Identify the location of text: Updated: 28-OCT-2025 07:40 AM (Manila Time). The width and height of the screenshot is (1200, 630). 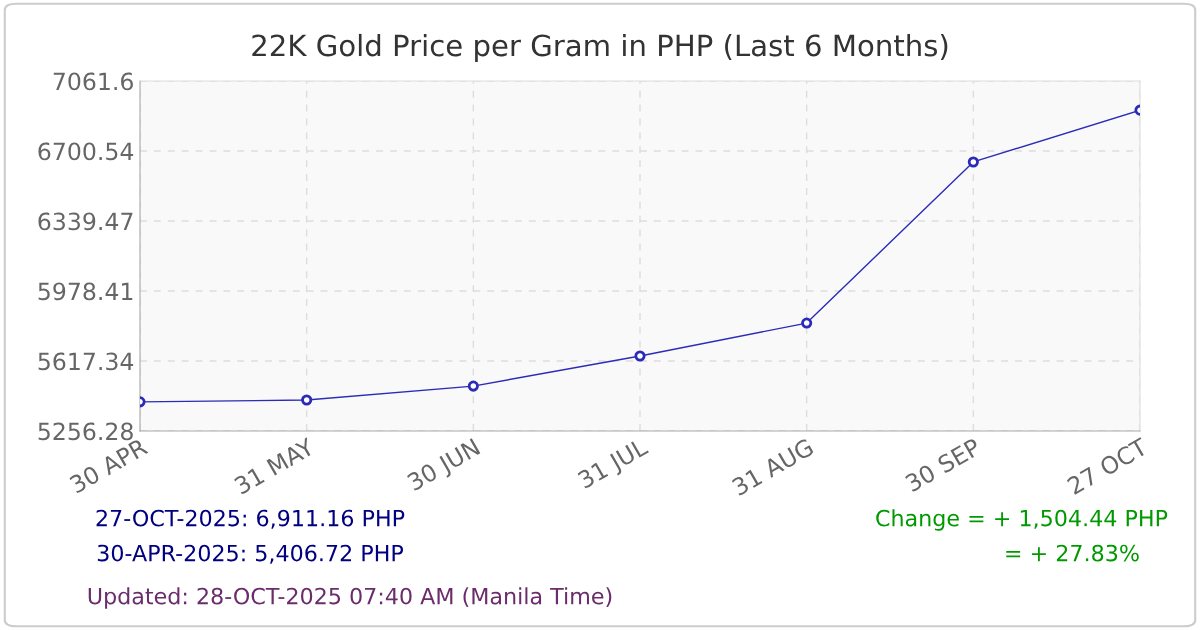
(350, 598).